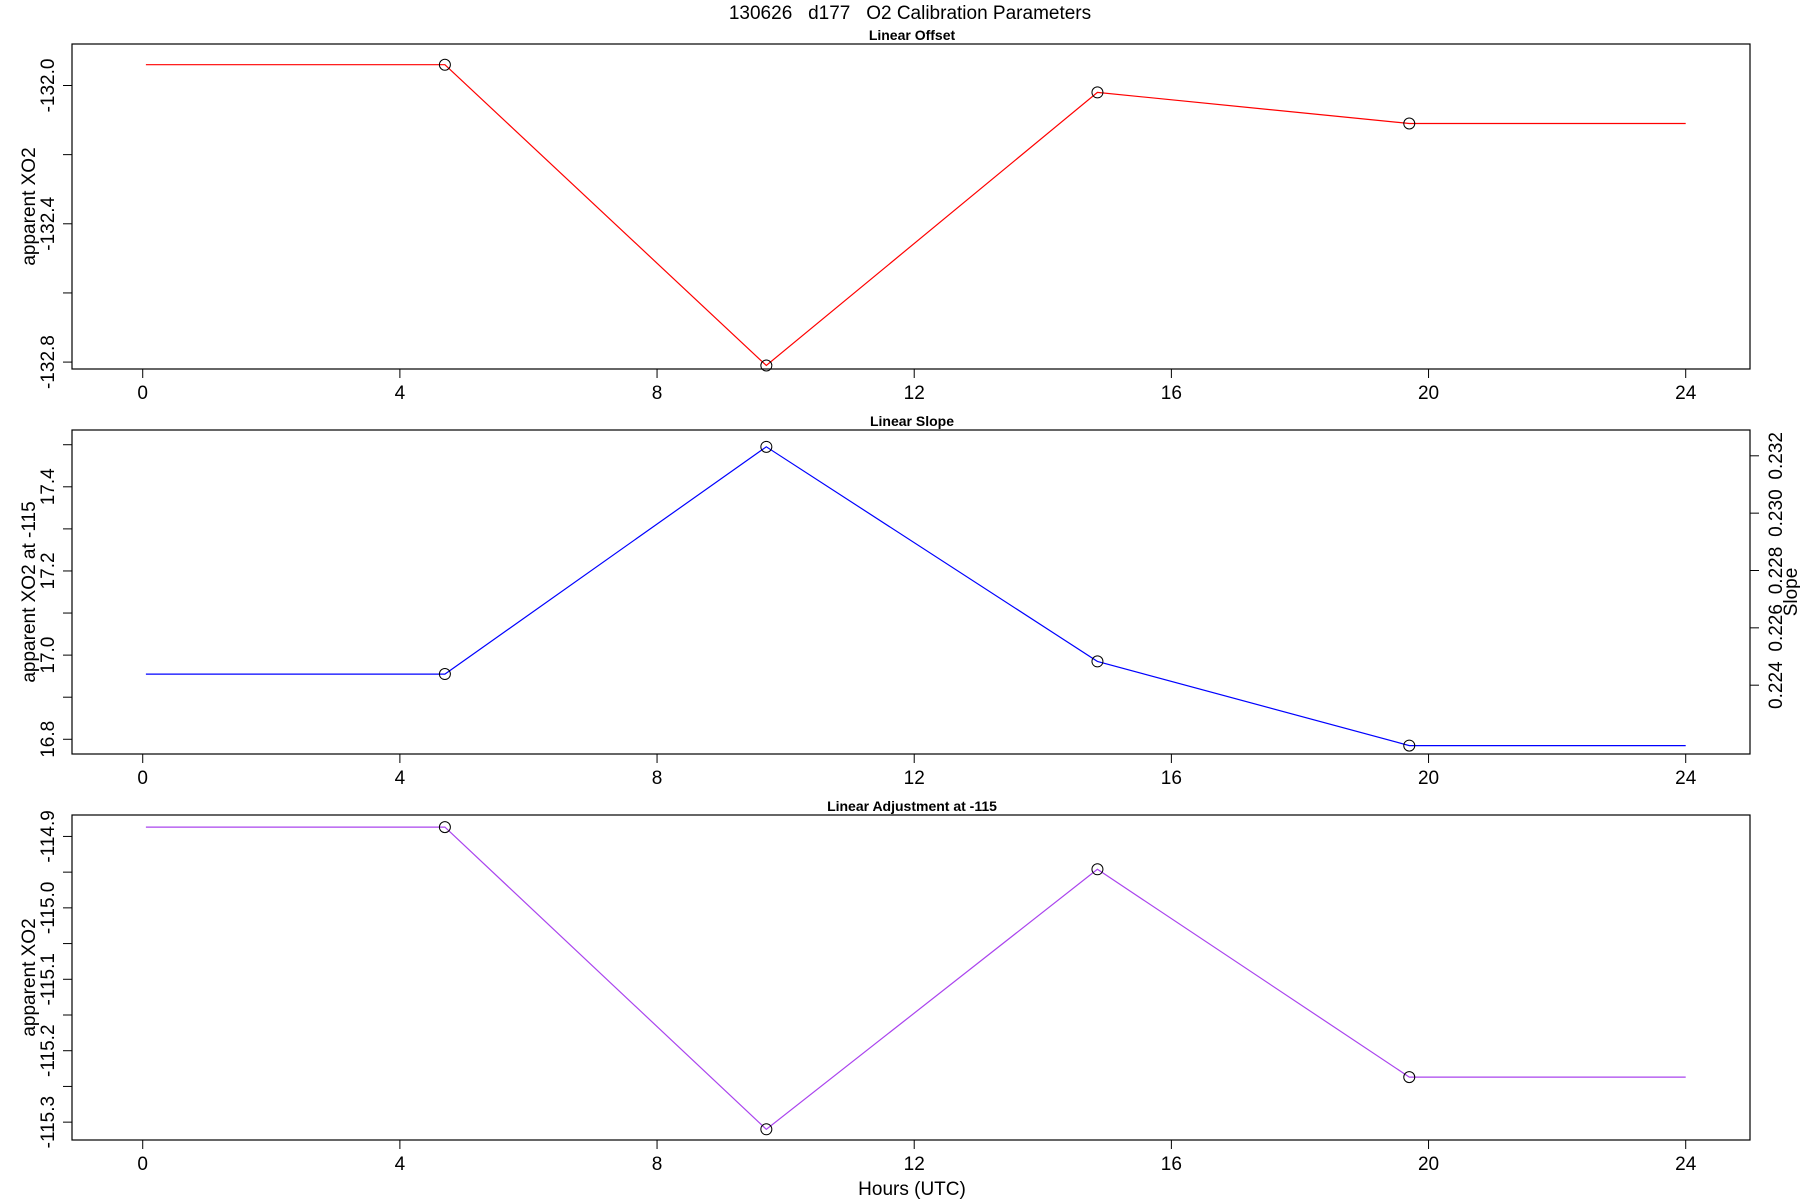 The width and height of the screenshot is (1800, 1200). I want to click on y-tick-label: -115.0, so click(48, 908).